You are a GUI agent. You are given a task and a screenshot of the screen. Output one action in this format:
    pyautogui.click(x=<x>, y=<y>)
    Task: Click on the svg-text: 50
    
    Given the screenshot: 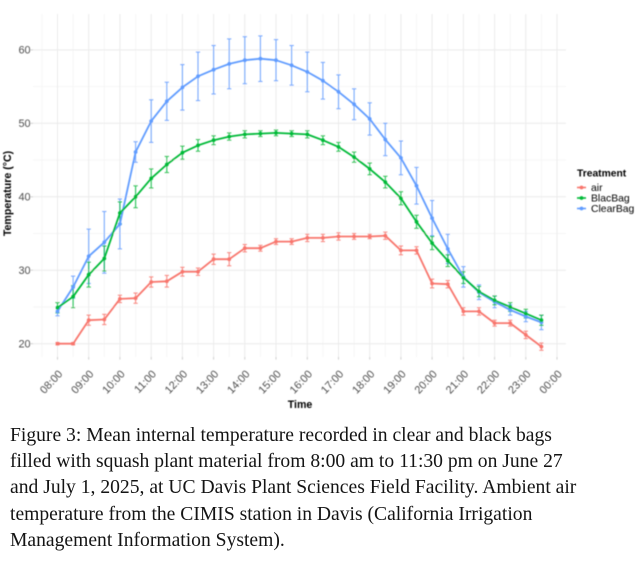 What is the action you would take?
    pyautogui.click(x=24, y=124)
    